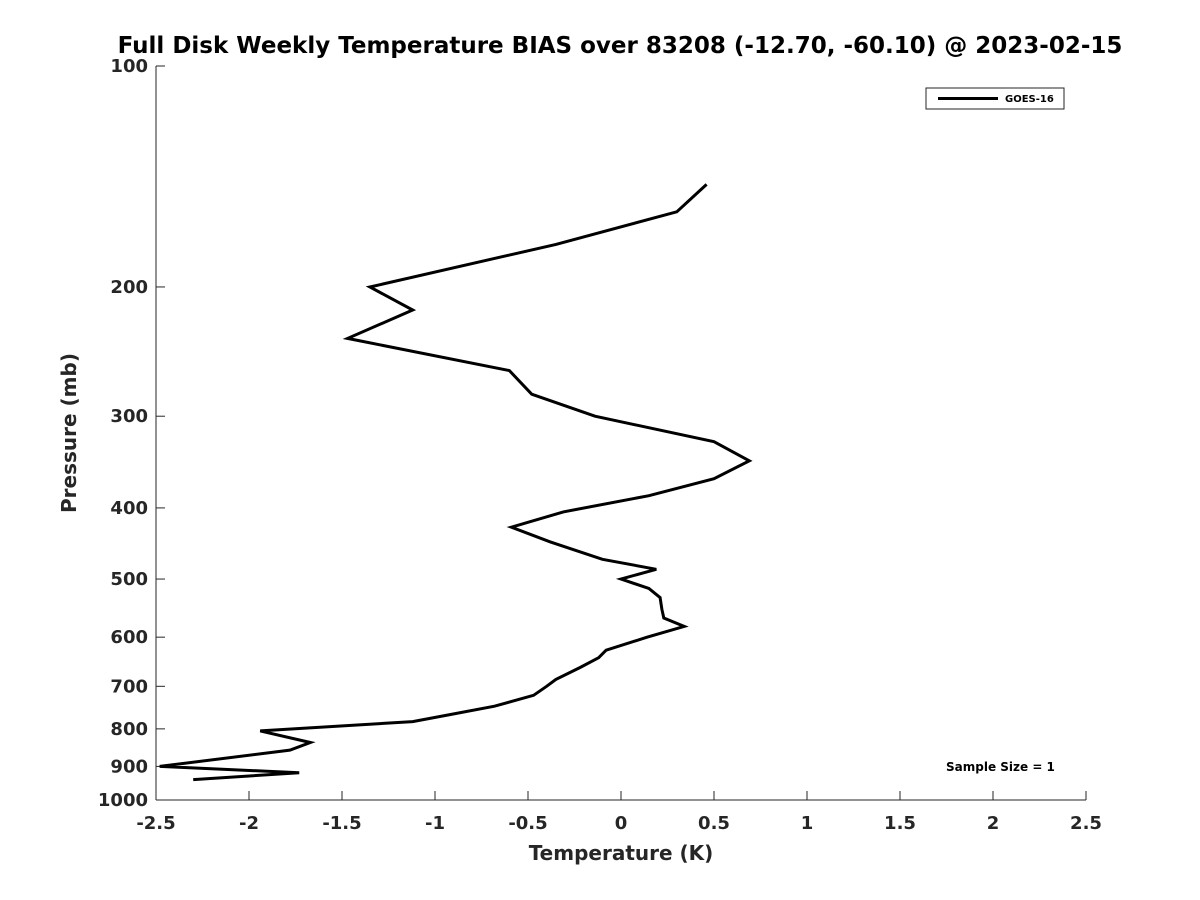 The image size is (1200, 900). Describe the element at coordinates (129, 287) in the screenshot. I see `y-tick-label: 200` at that location.